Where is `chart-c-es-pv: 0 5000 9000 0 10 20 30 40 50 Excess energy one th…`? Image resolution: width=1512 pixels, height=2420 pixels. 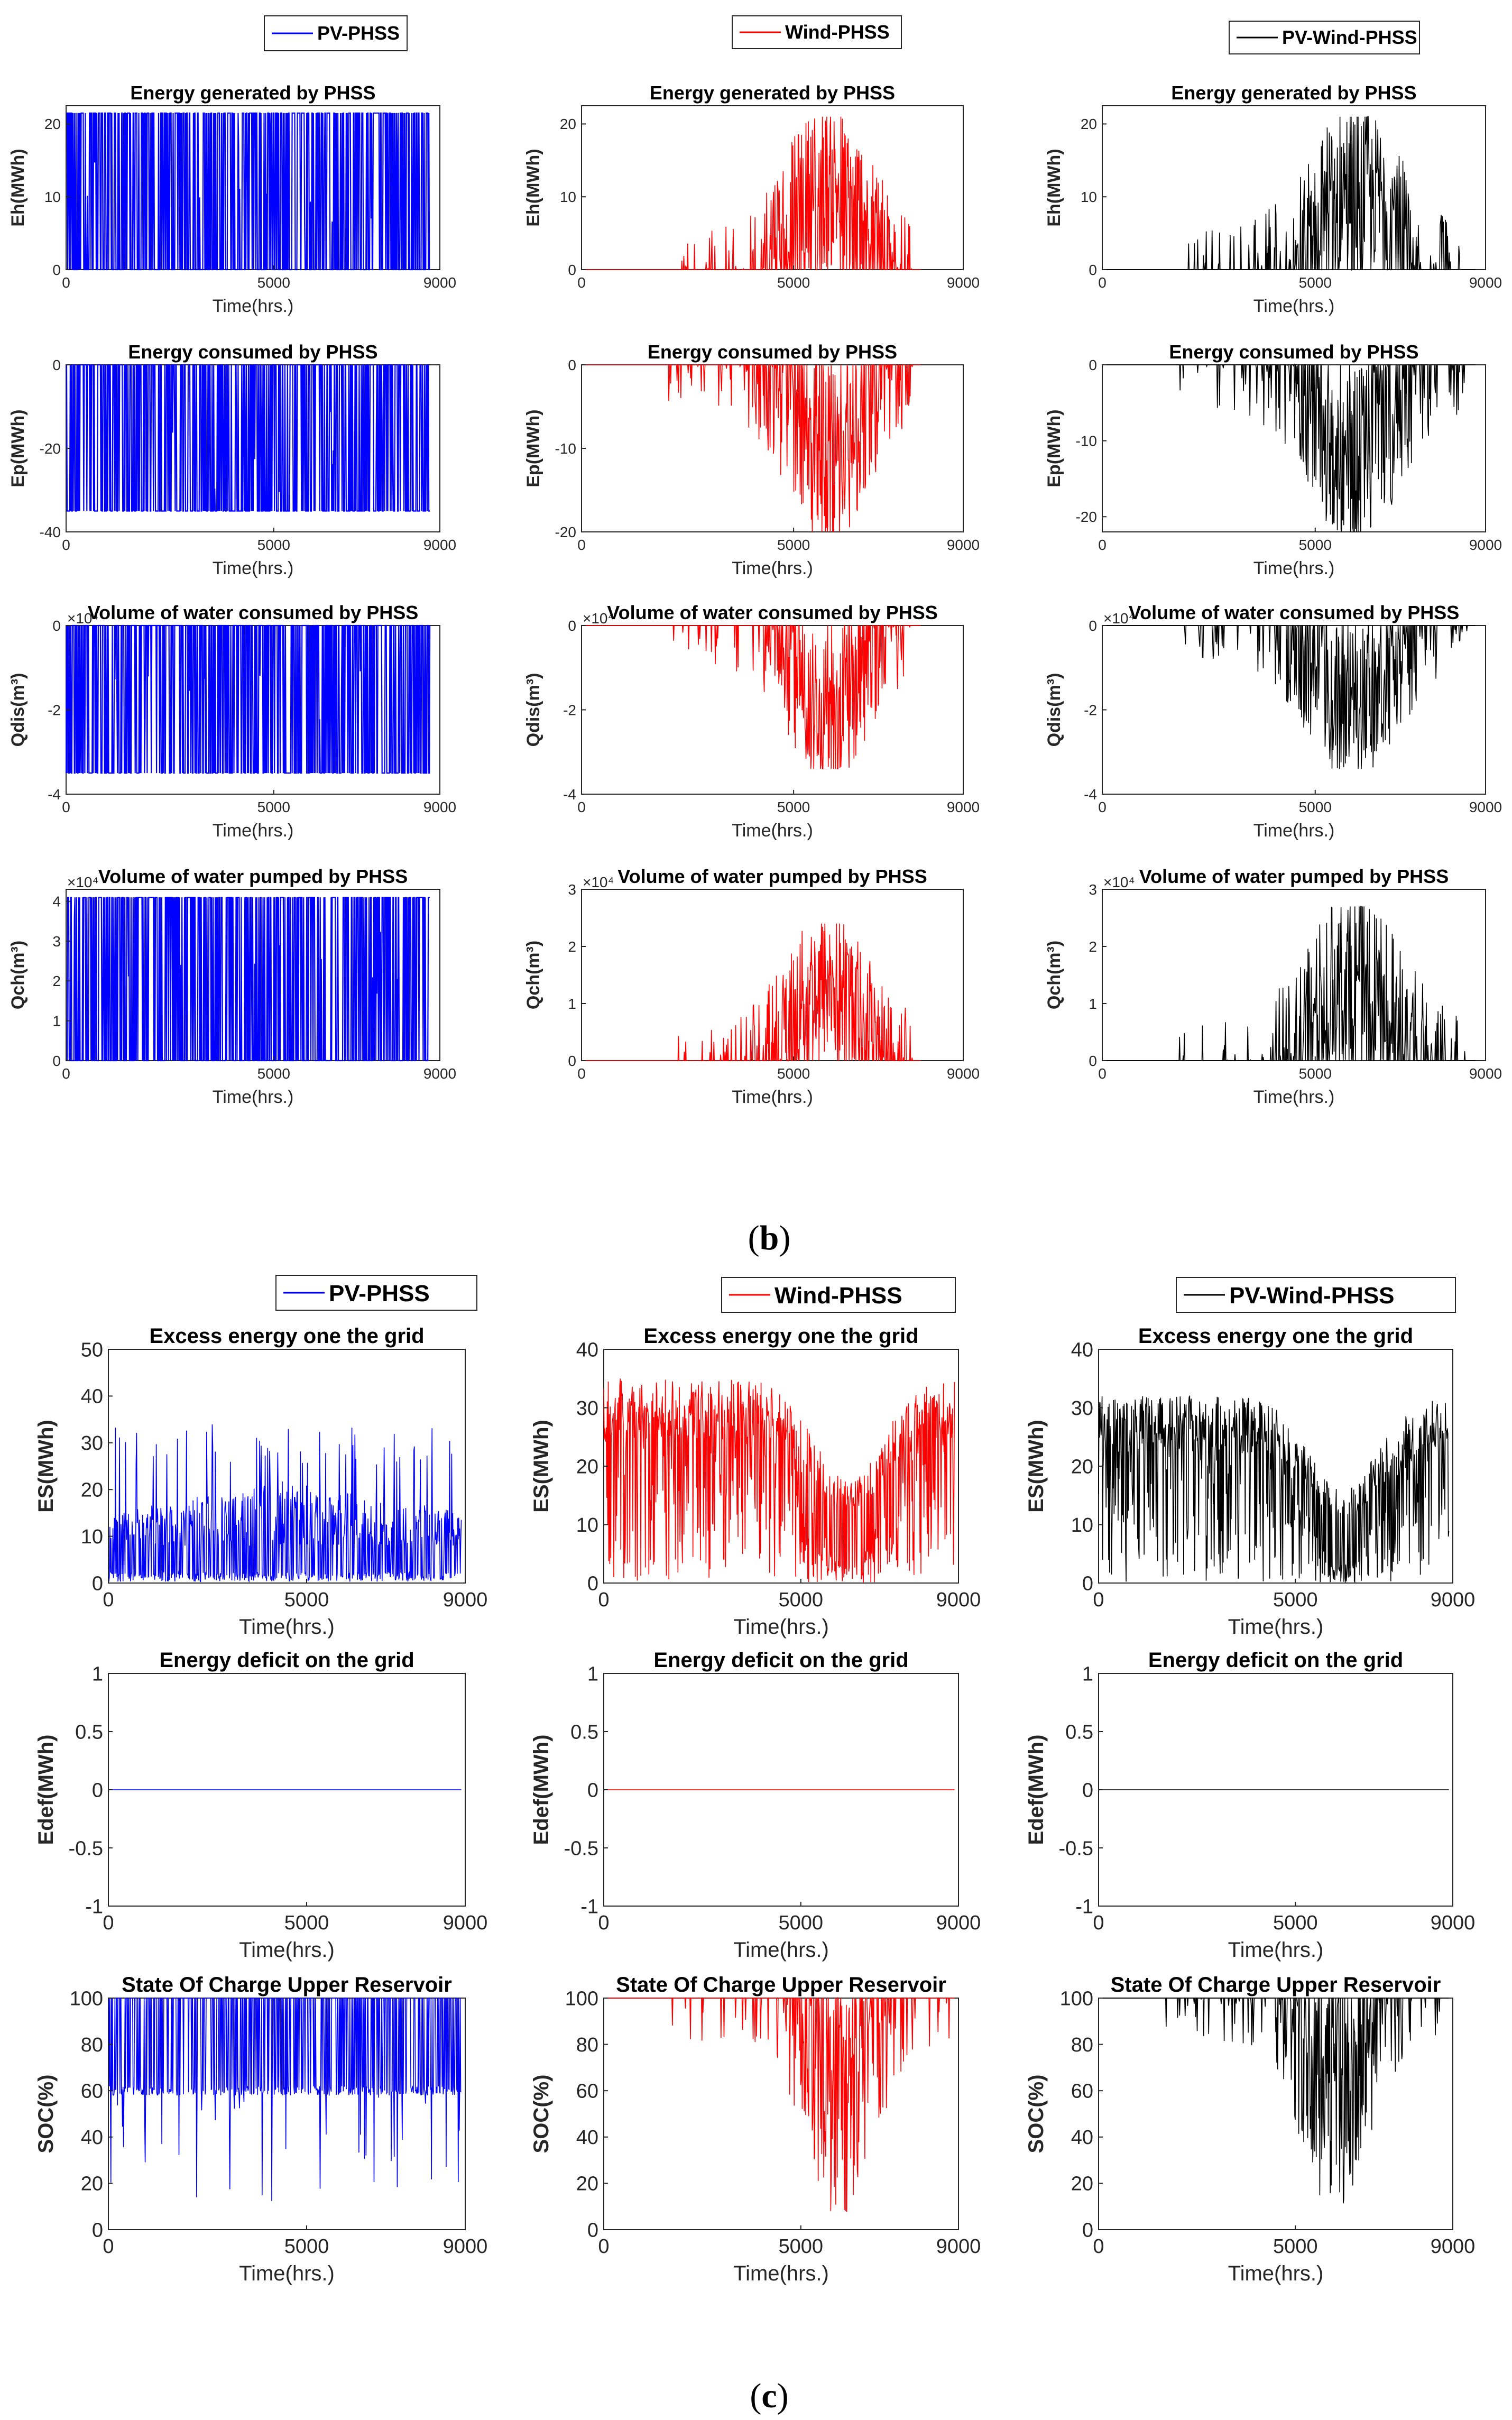 chart-c-es-pv: 0 5000 9000 0 10 20 30 40 50 Excess energy one th… is located at coordinates (261, 1481).